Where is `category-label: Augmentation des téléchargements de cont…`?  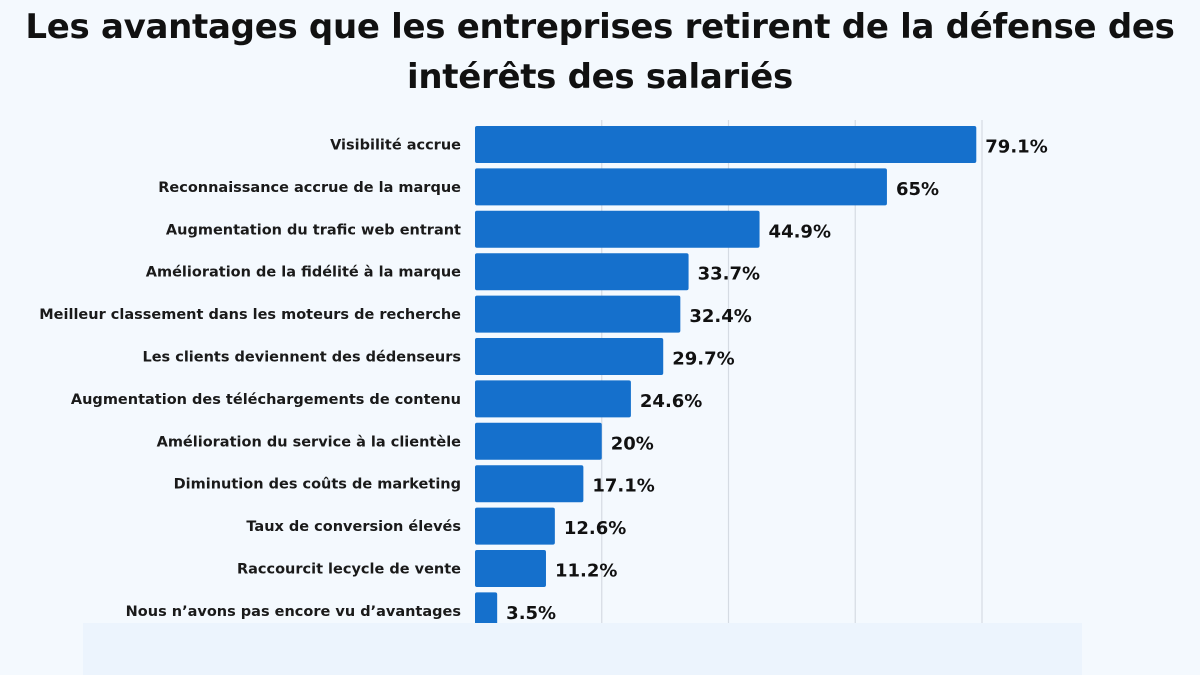 category-label: Augmentation des téléchargements de cont… is located at coordinates (266, 400).